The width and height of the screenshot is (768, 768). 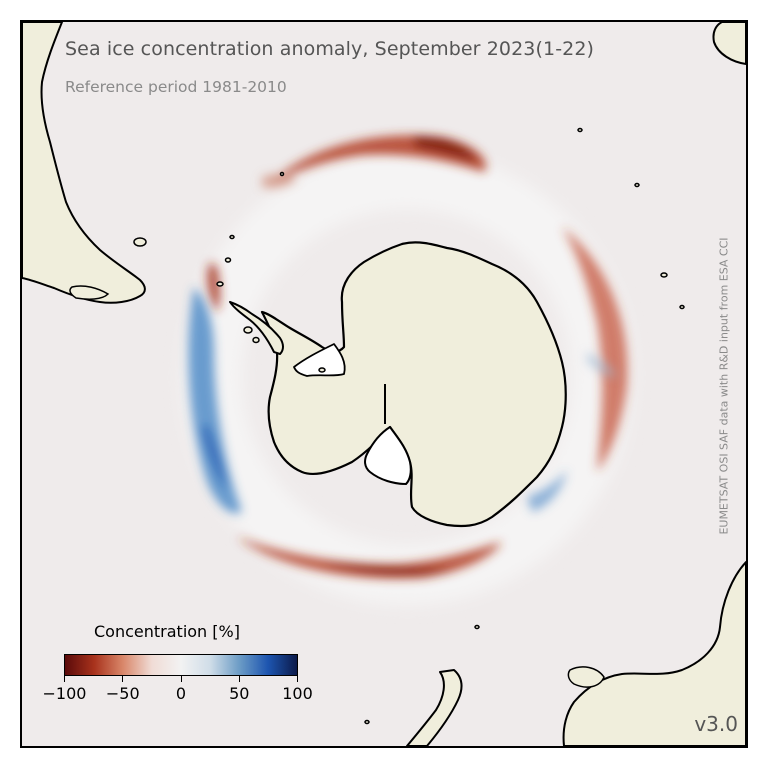 What do you see at coordinates (215, 400) in the screenshot?
I see `anomaly-band-weddell` at bounding box center [215, 400].